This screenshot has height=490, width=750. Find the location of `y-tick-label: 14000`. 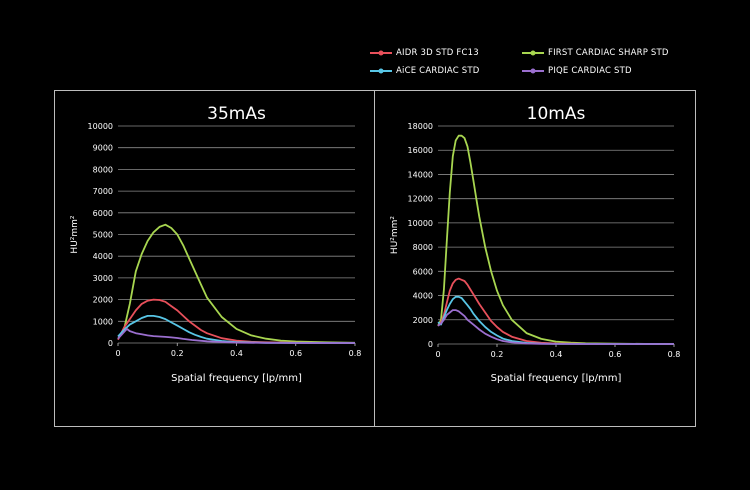

y-tick-label: 14000 is located at coordinates (420, 174).